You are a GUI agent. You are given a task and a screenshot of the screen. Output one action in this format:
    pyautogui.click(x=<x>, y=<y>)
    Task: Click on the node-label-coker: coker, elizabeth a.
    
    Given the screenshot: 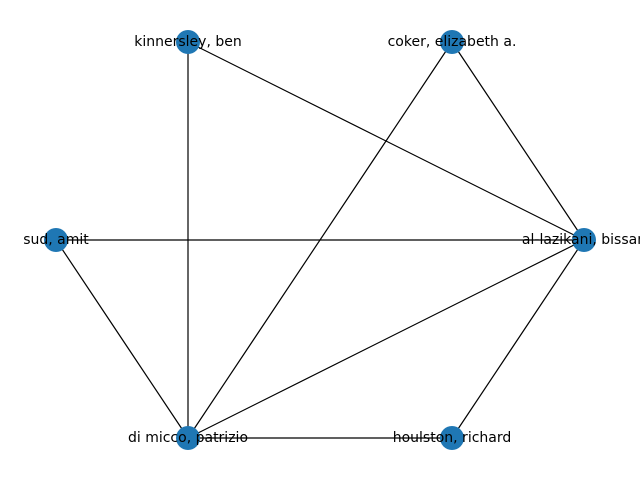 What is the action you would take?
    pyautogui.click(x=452, y=42)
    